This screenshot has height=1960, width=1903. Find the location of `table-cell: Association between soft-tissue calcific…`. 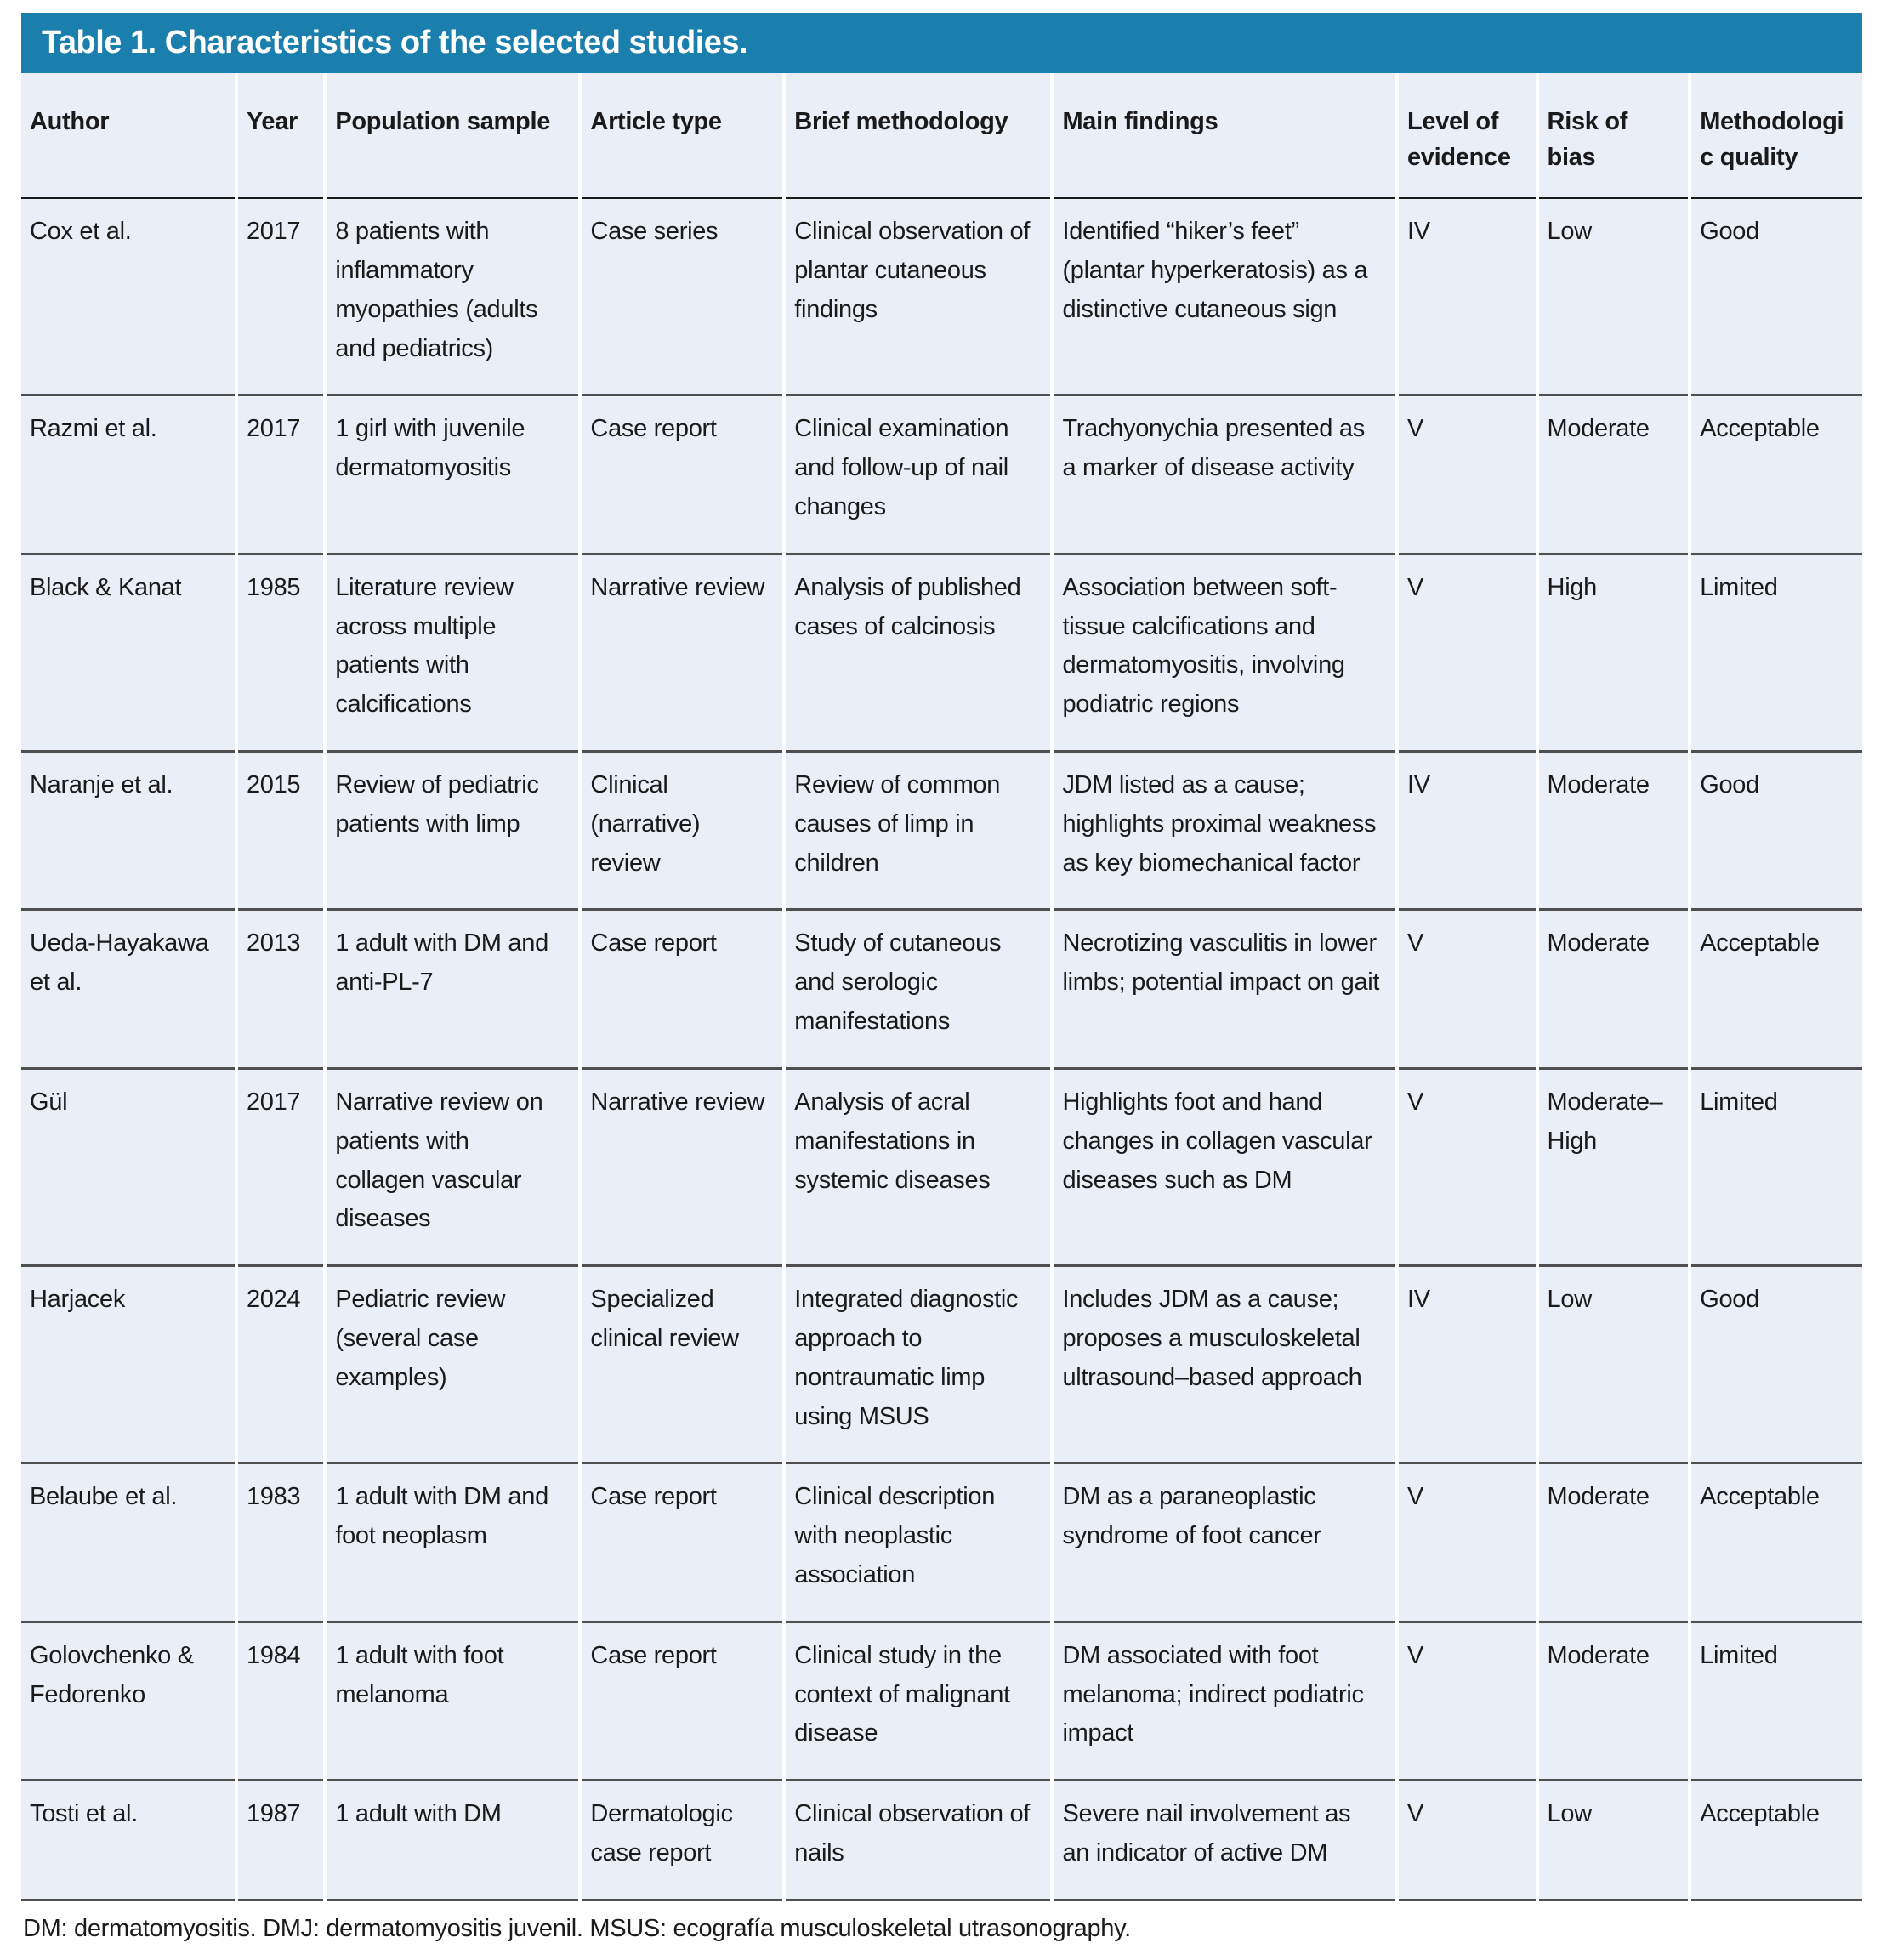

table-cell: Association between soft-tissue calcific… is located at coordinates (1224, 653).